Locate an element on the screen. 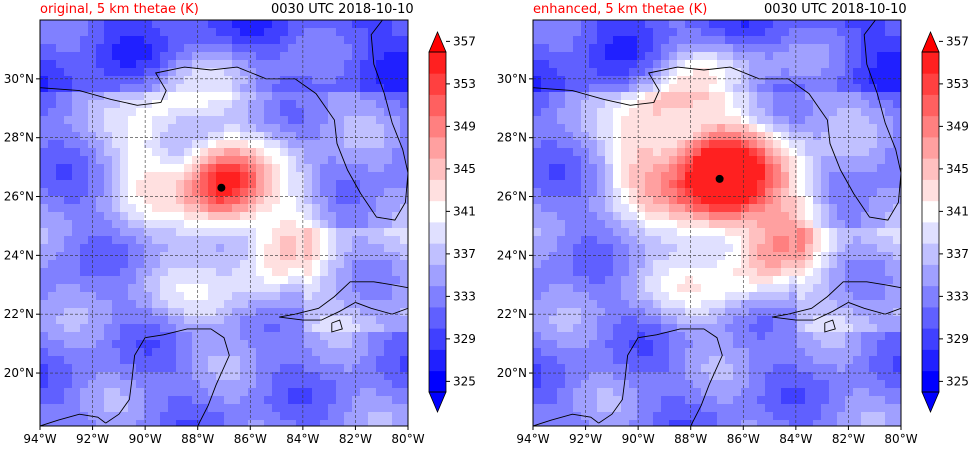 The height and width of the screenshot is (449, 972). colorbar-extend-max is located at coordinates (437, 41).